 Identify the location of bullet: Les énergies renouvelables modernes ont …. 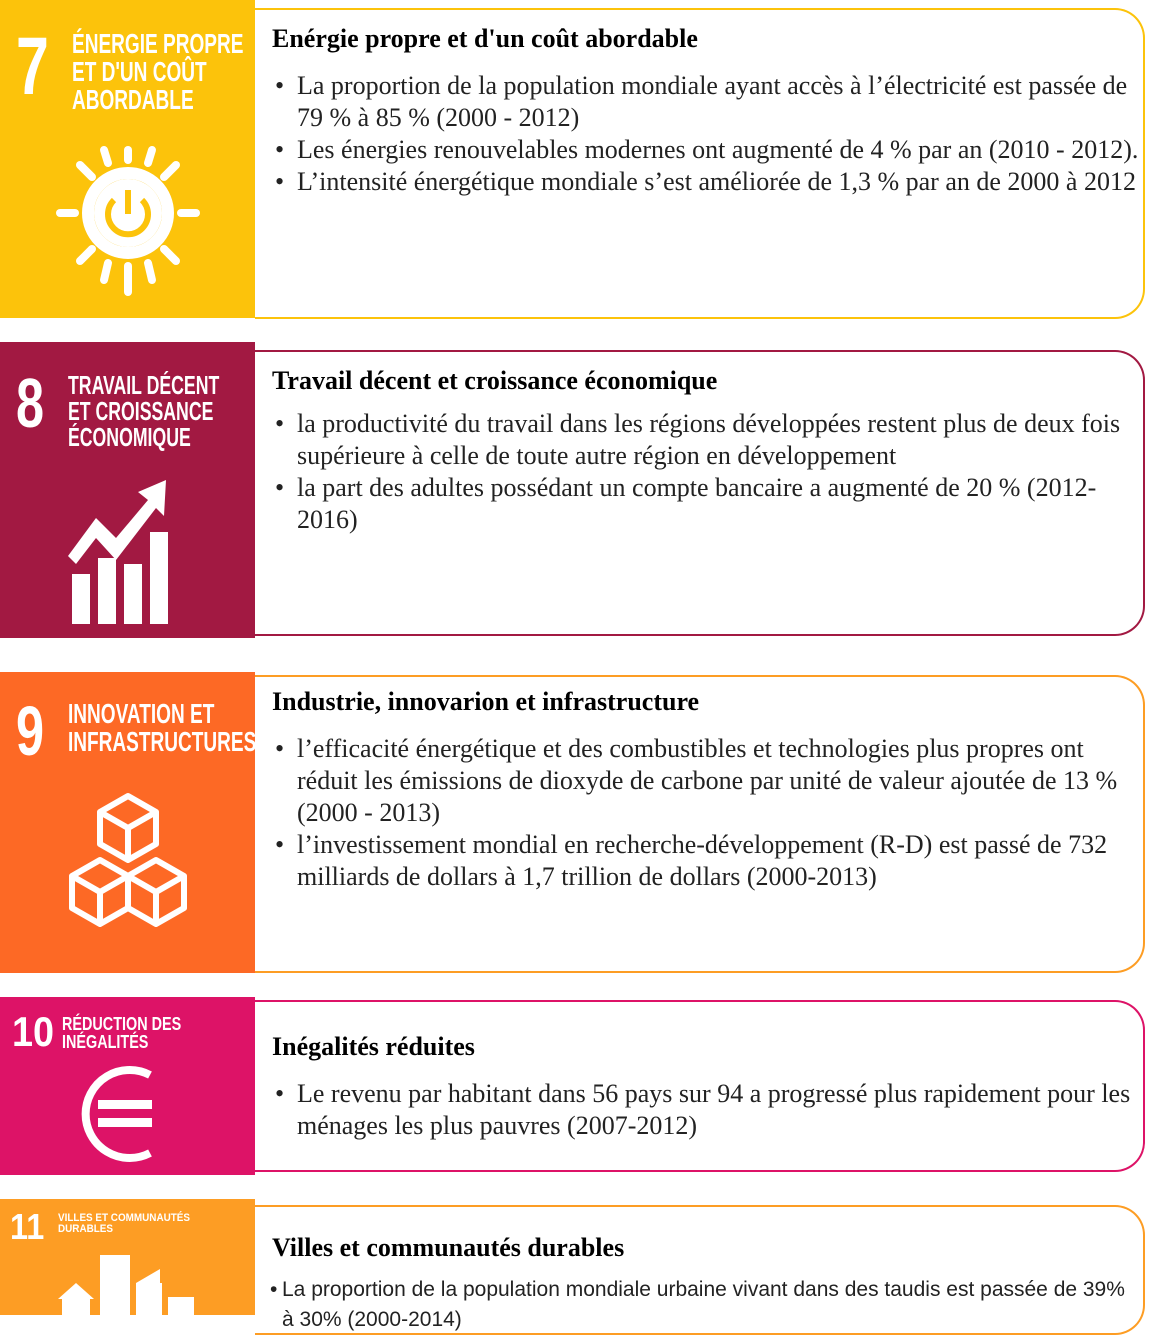
(707, 150).